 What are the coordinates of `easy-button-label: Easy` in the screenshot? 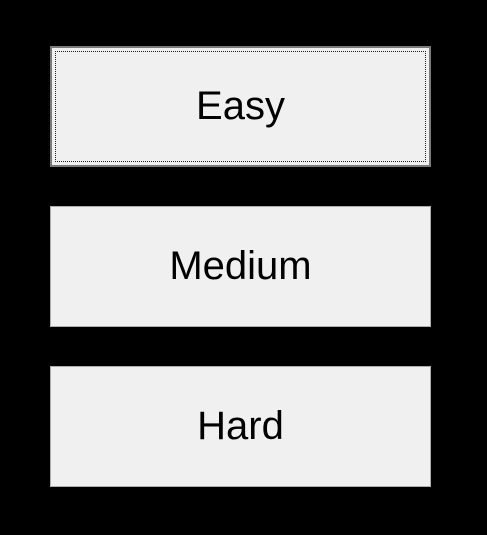 It's located at (240, 106).